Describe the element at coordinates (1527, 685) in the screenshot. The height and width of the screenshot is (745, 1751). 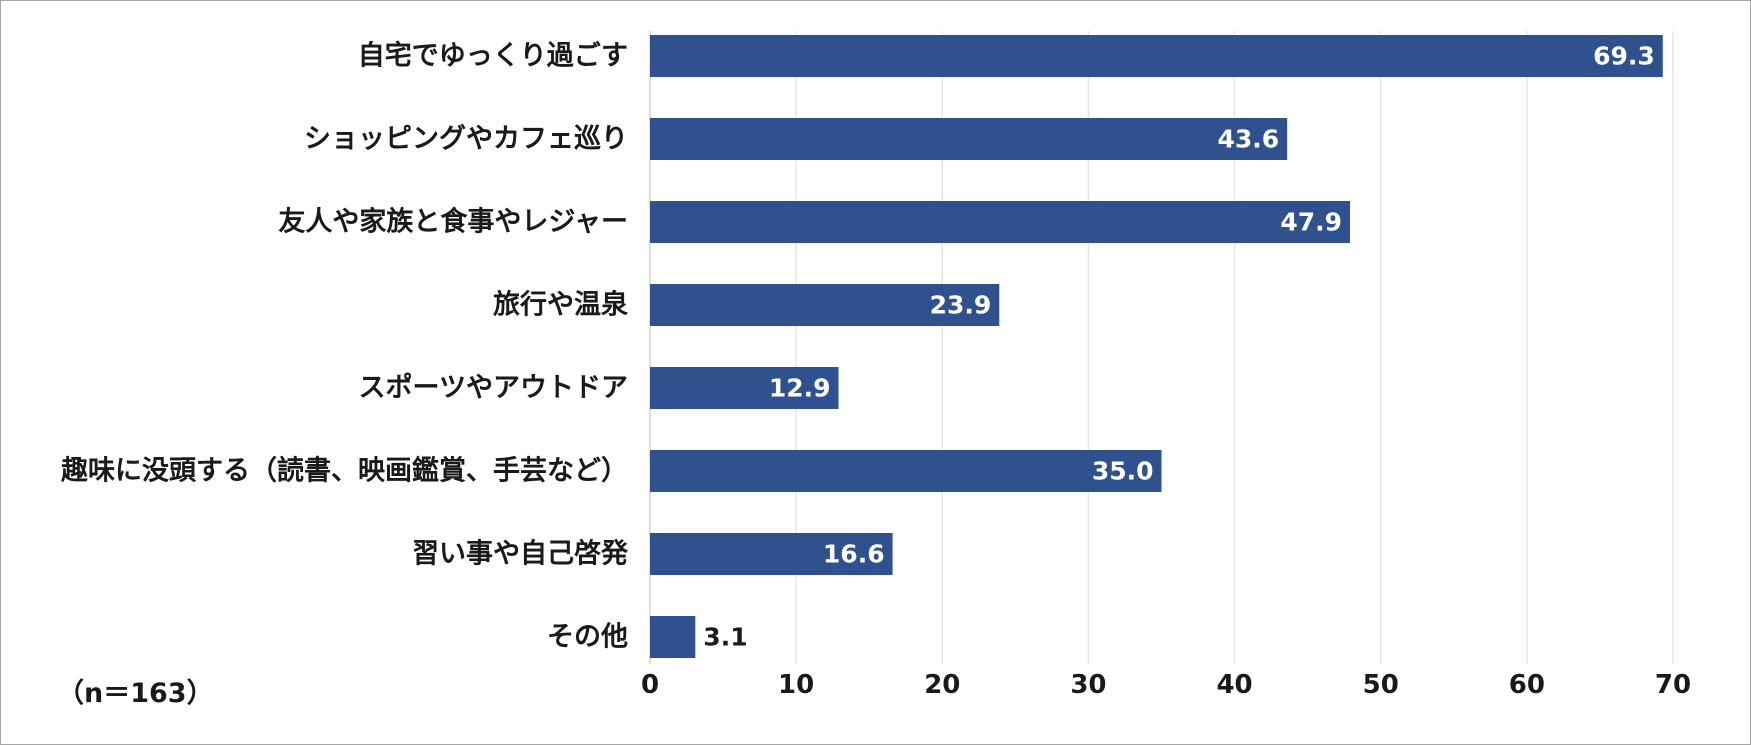
I see `x-tick-label: 60` at that location.